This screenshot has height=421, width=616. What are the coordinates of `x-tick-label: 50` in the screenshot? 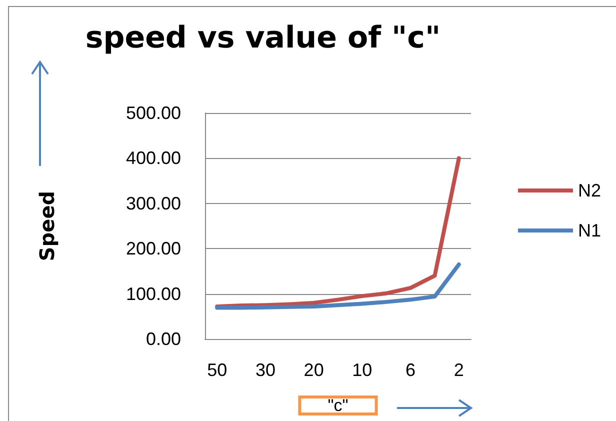 It's located at (217, 370).